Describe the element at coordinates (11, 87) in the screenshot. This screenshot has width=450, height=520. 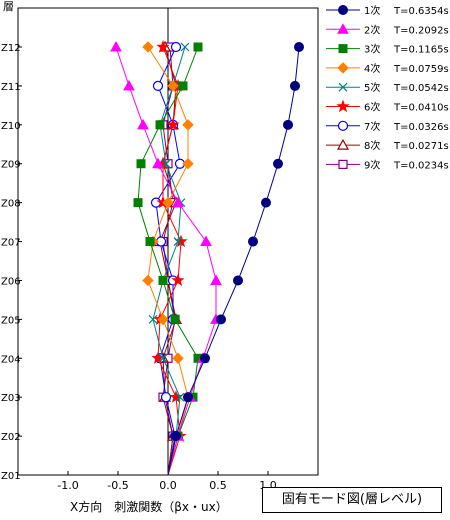
I see `y-tick-label: Z11` at that location.